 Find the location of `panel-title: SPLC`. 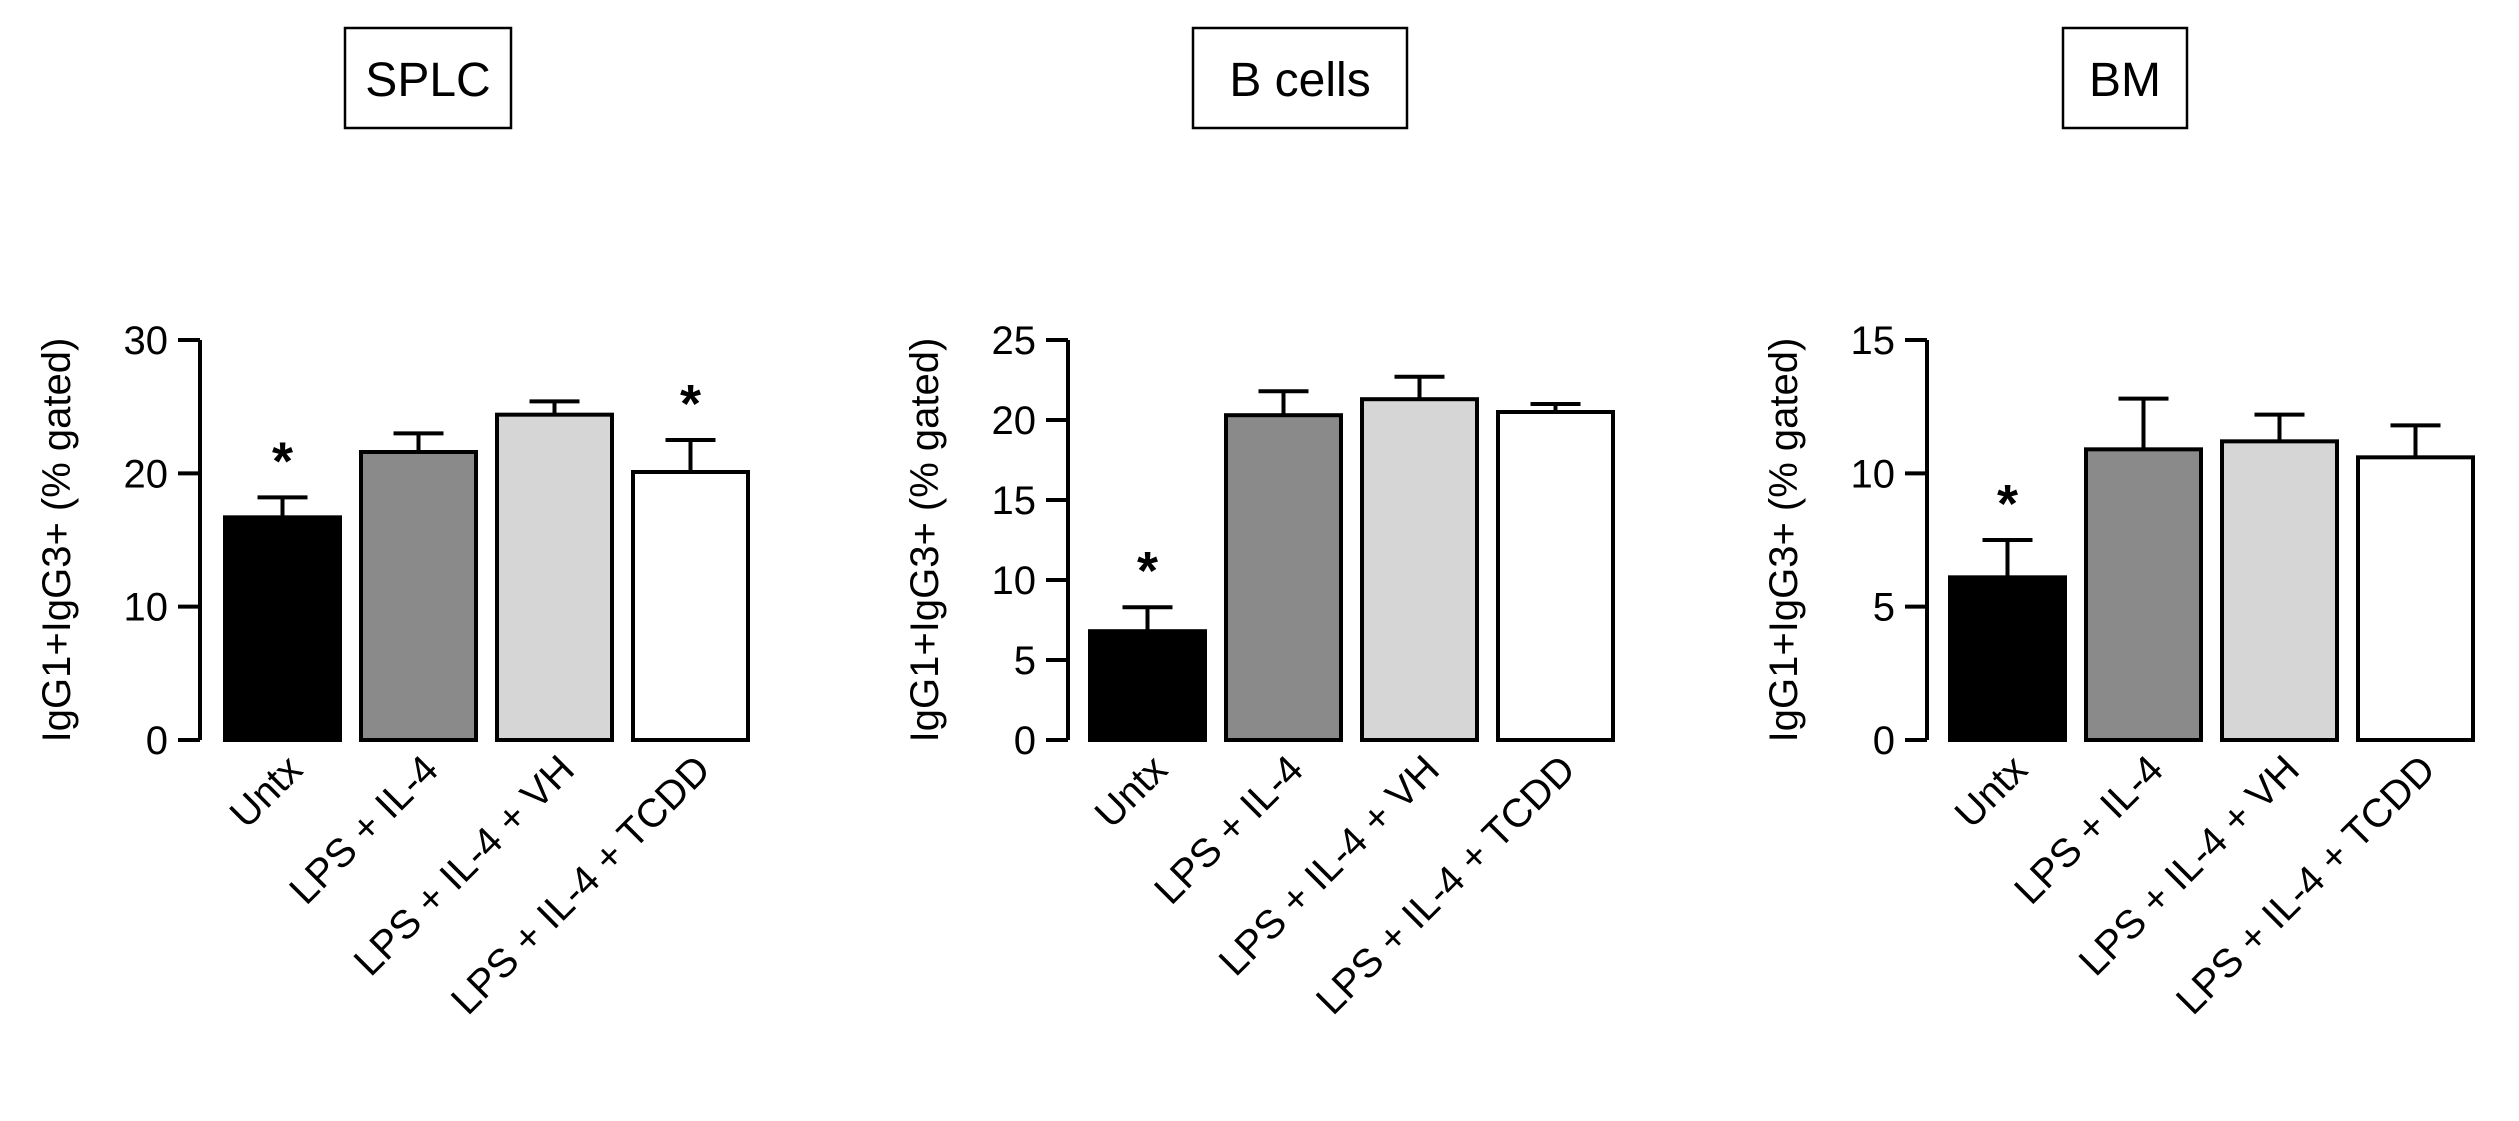

panel-title: SPLC is located at coordinates (427, 80).